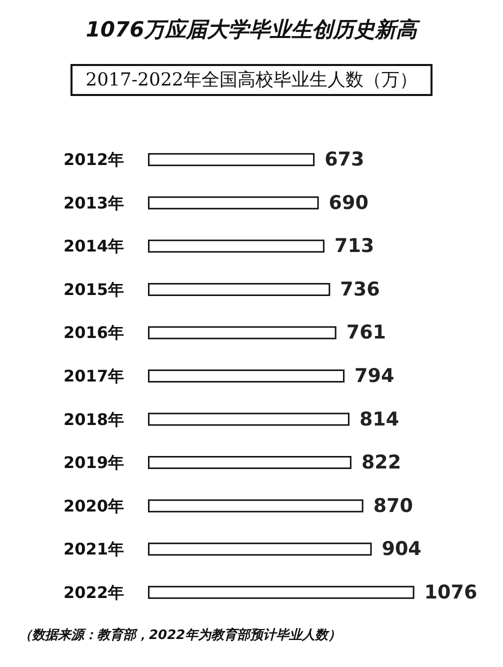  I want to click on chart-title: 1076万应届大学毕业生创历史新高, so click(254, 30).